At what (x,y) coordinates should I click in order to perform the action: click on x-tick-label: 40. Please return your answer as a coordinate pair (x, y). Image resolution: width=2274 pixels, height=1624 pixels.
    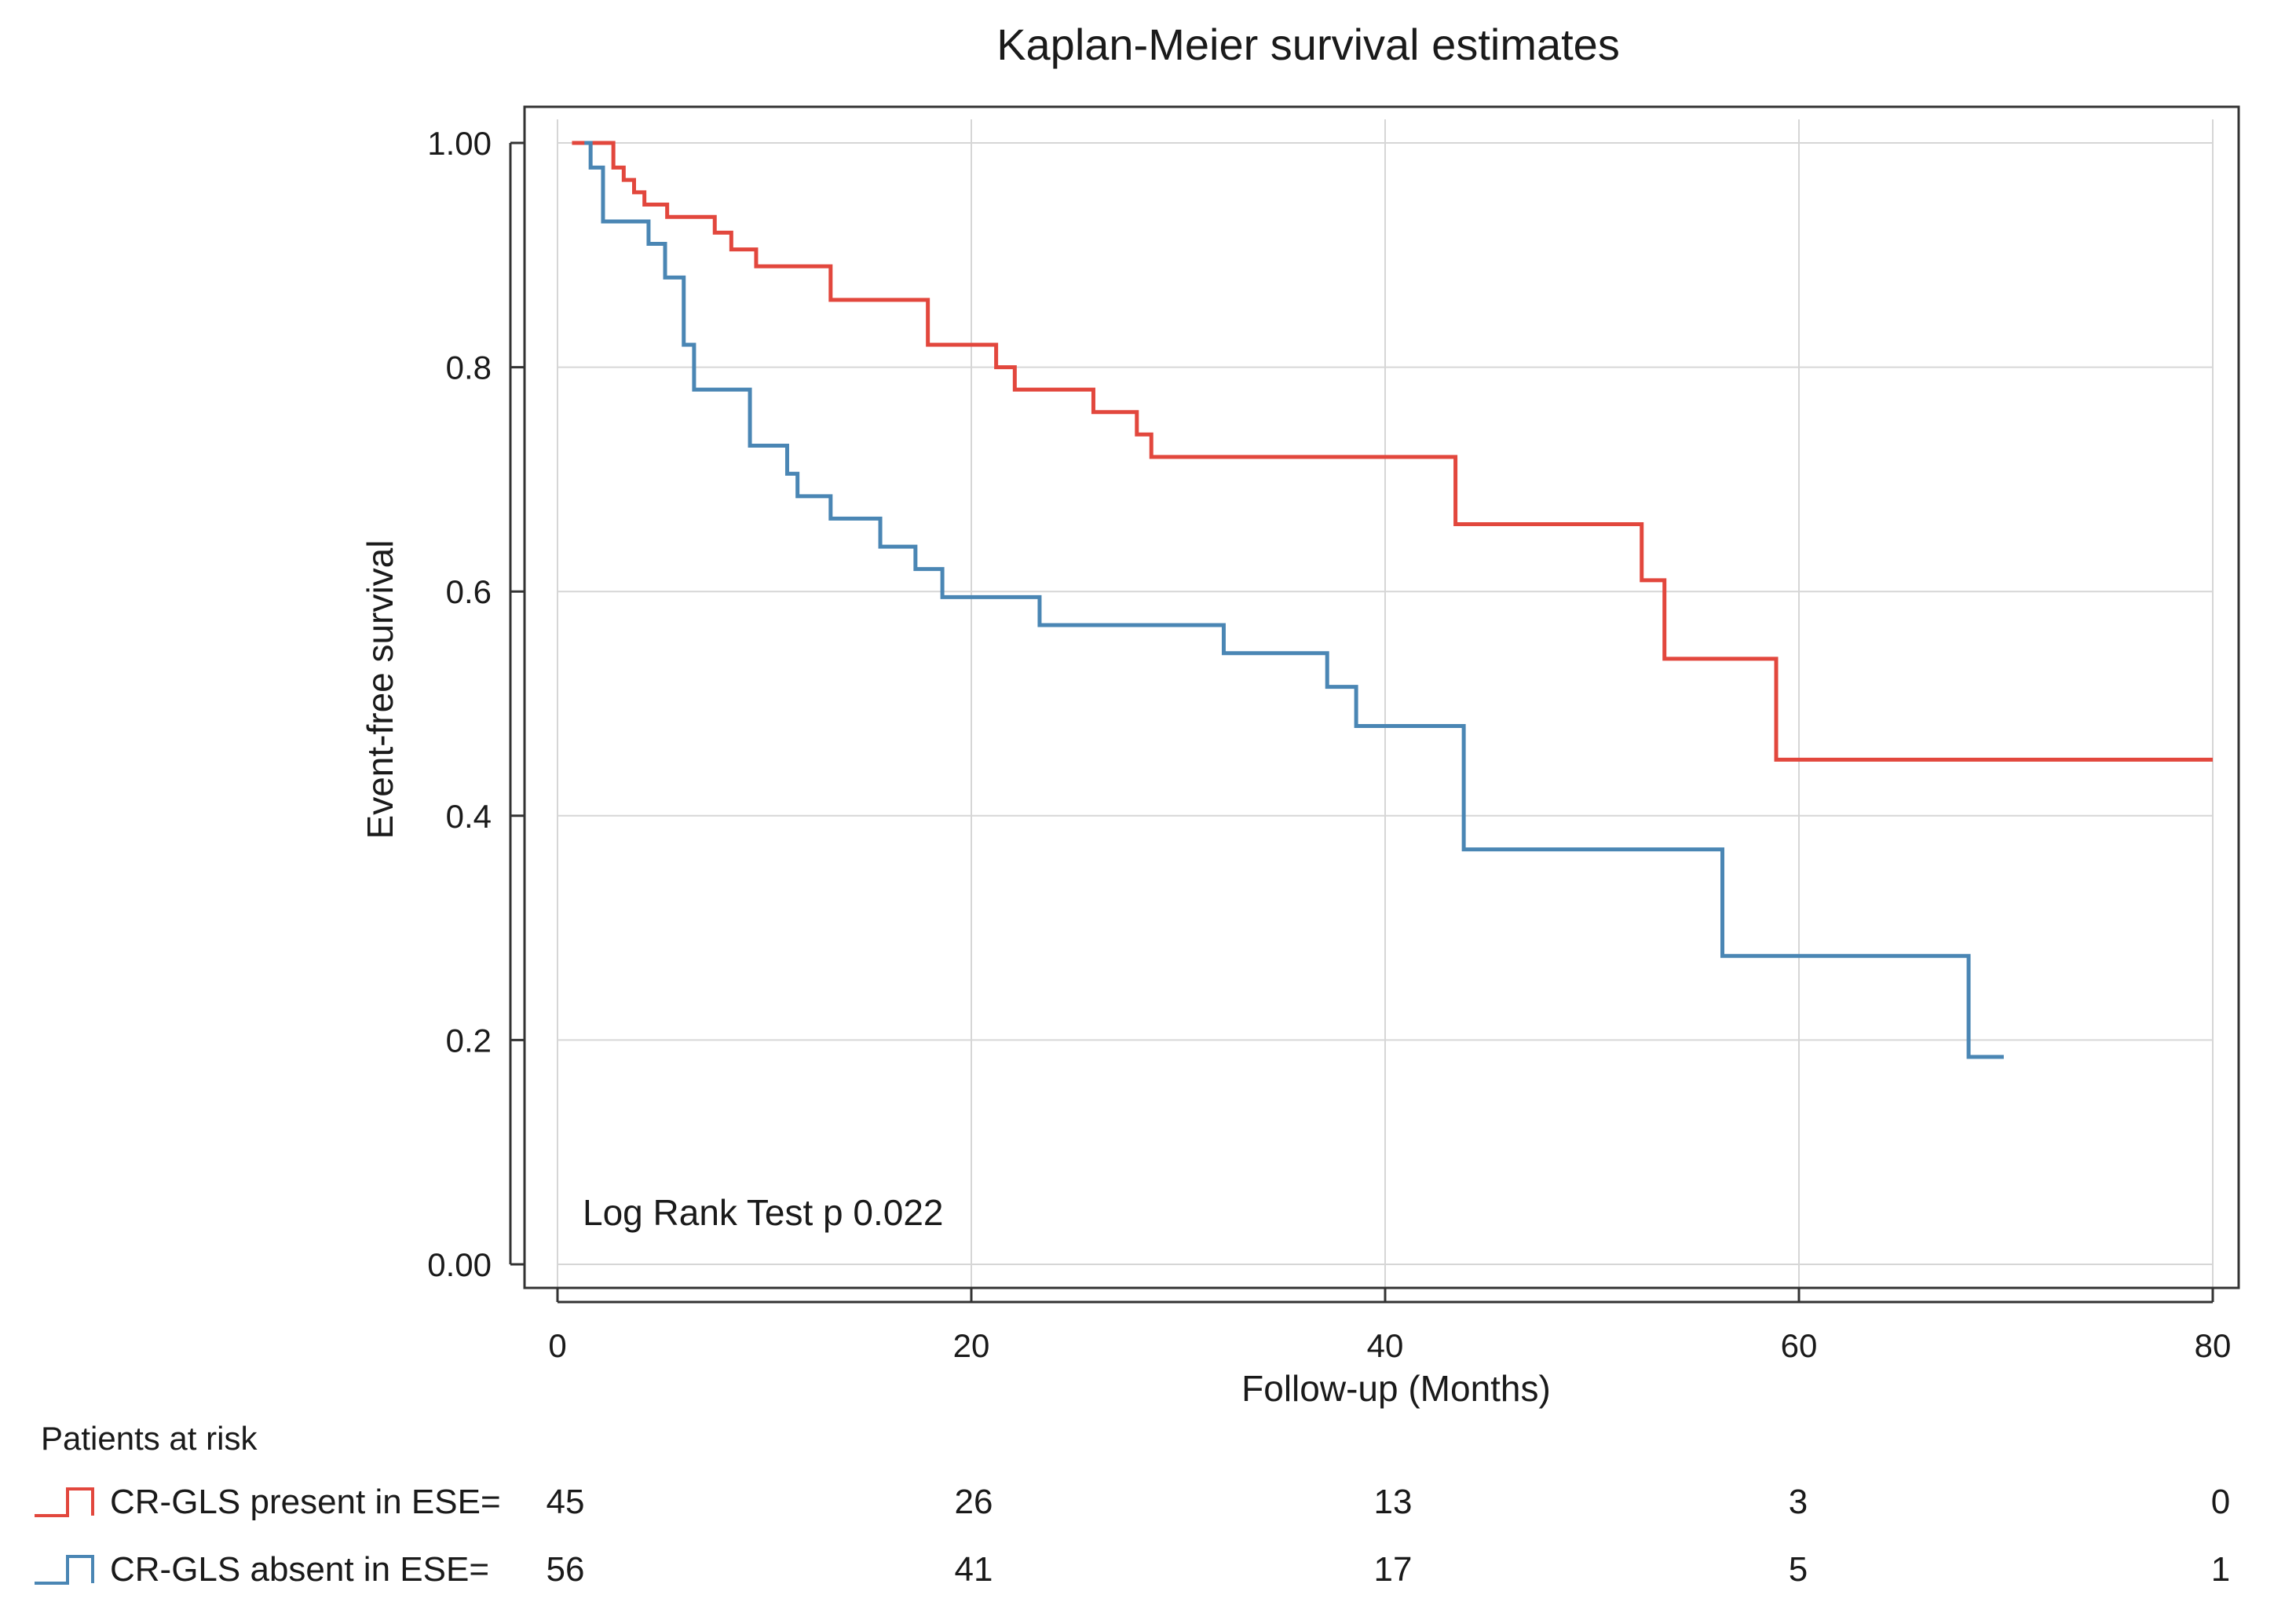
    Looking at the image, I should click on (1385, 1346).